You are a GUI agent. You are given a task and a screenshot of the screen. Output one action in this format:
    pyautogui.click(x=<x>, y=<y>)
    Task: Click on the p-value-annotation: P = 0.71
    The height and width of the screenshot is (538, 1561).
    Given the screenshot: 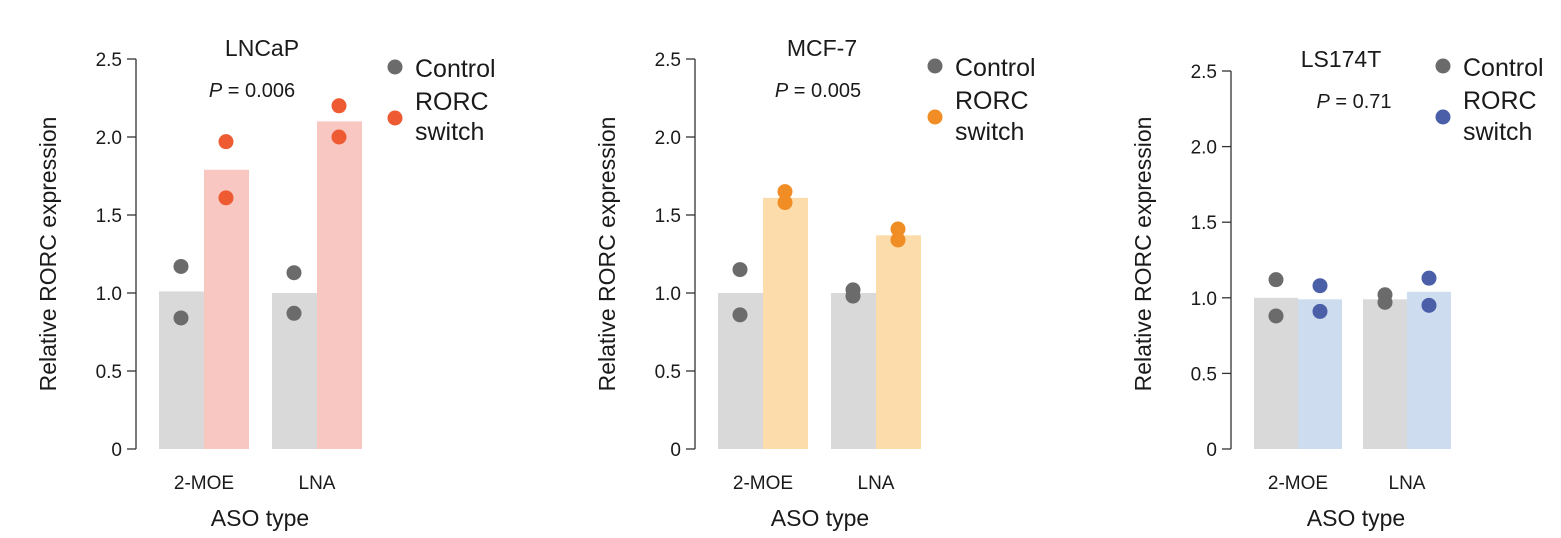 What is the action you would take?
    pyautogui.click(x=1353, y=102)
    